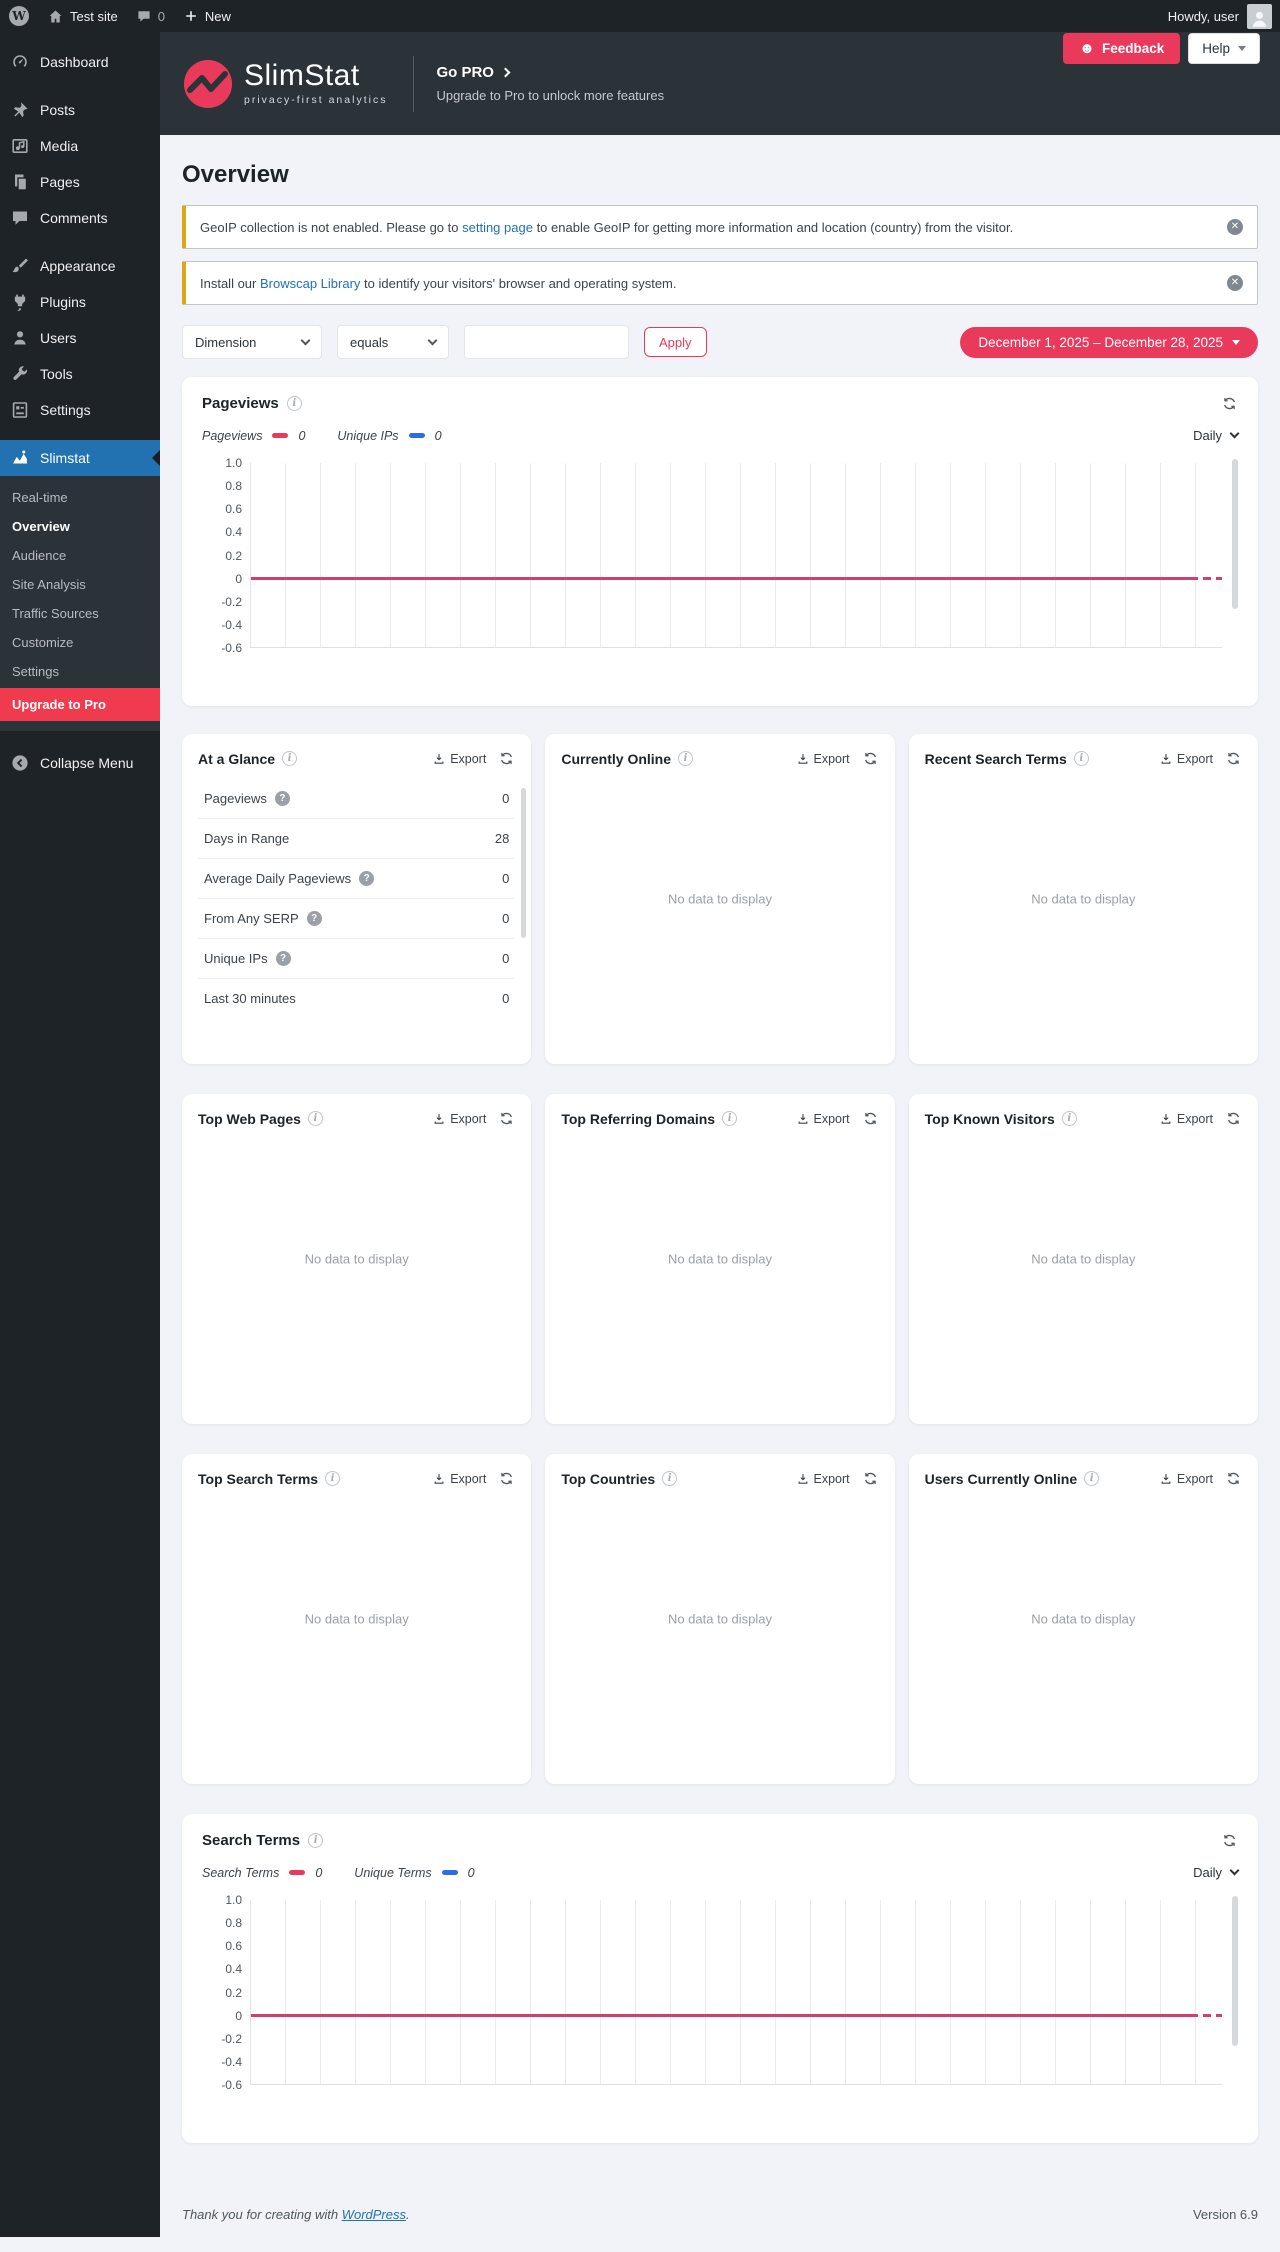 The height and width of the screenshot is (2252, 1280). Describe the element at coordinates (80, 704) in the screenshot. I see `submenu-upgrade-to-pro: Upgrade to Pro` at that location.